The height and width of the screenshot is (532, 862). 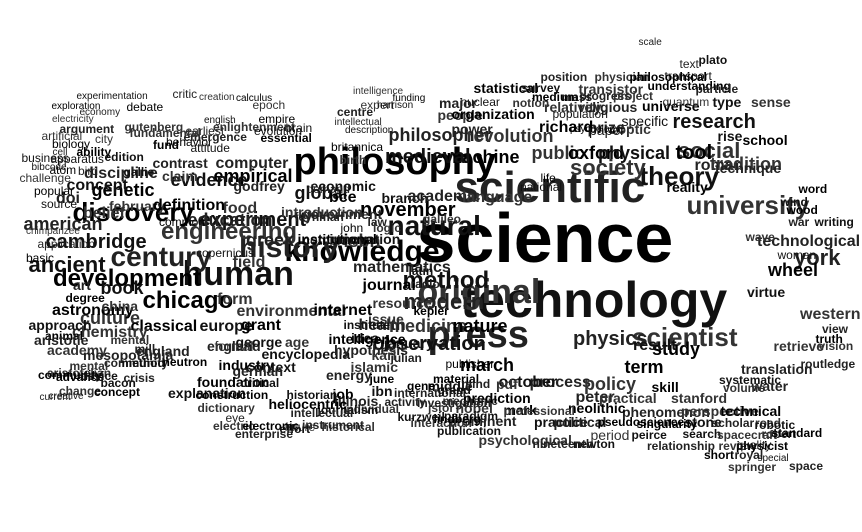 What do you see at coordinates (665, 387) in the screenshot?
I see `cloud-word: skill` at bounding box center [665, 387].